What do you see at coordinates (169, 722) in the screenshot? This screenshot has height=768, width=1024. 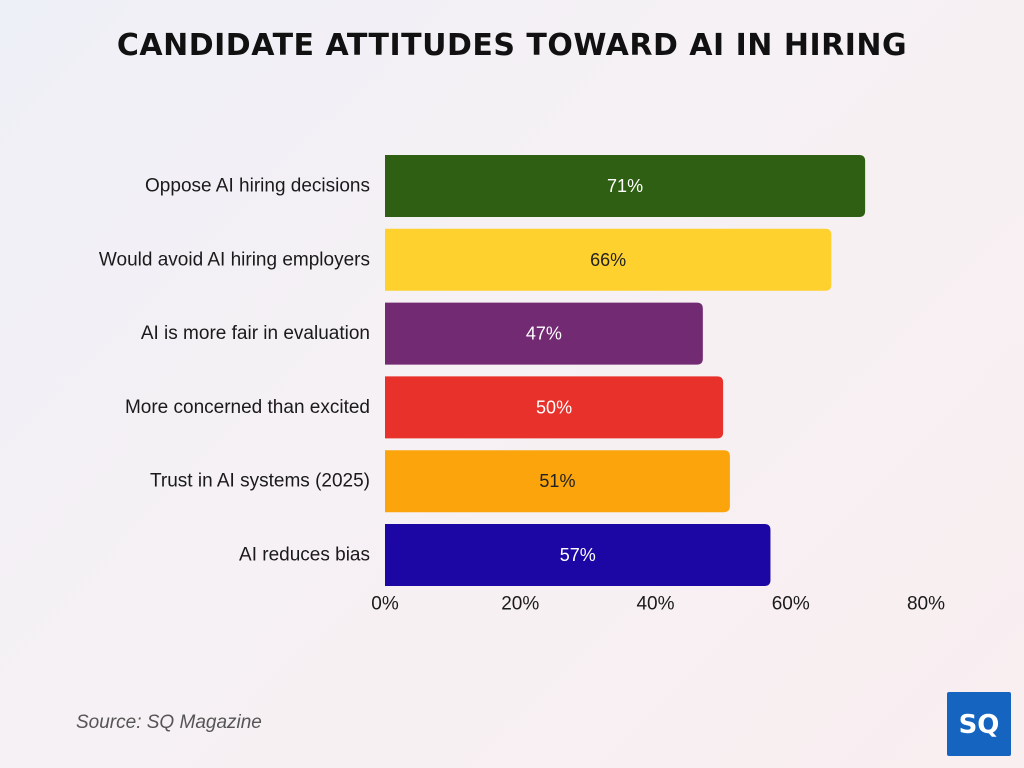 I see `source-note: Source: SQ Magazine` at bounding box center [169, 722].